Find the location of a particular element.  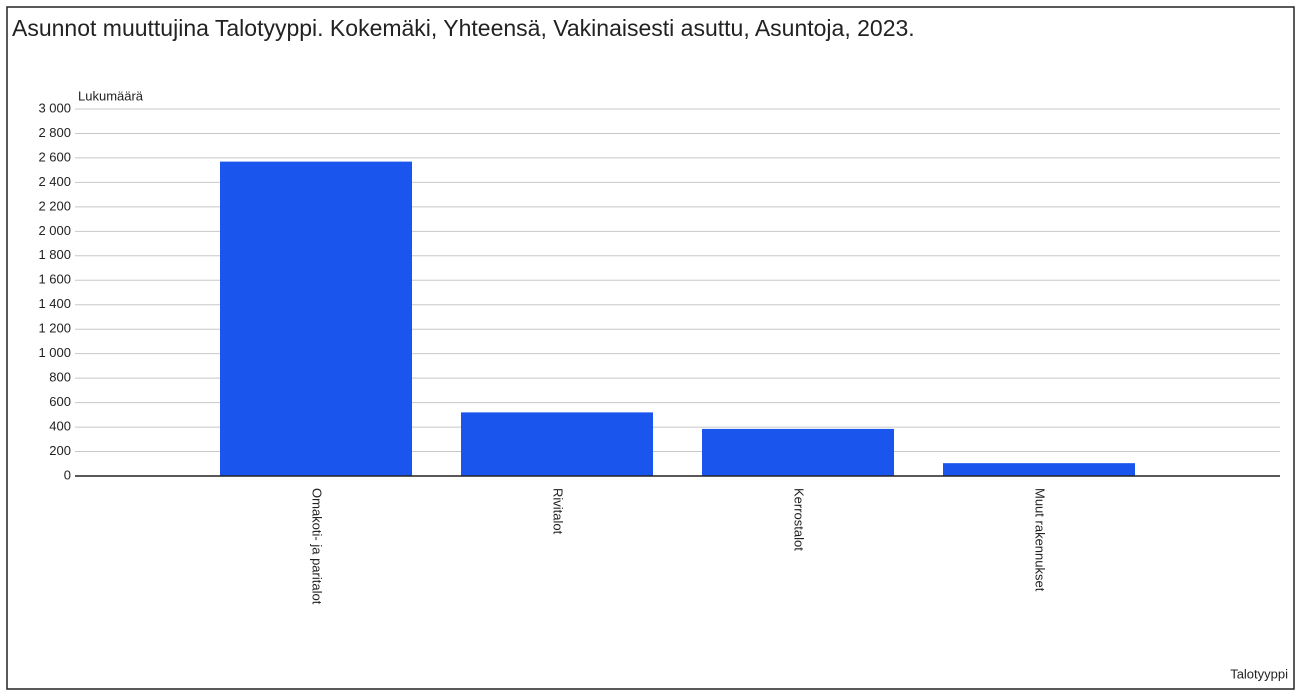

y-tick-label: 0 is located at coordinates (67, 474).